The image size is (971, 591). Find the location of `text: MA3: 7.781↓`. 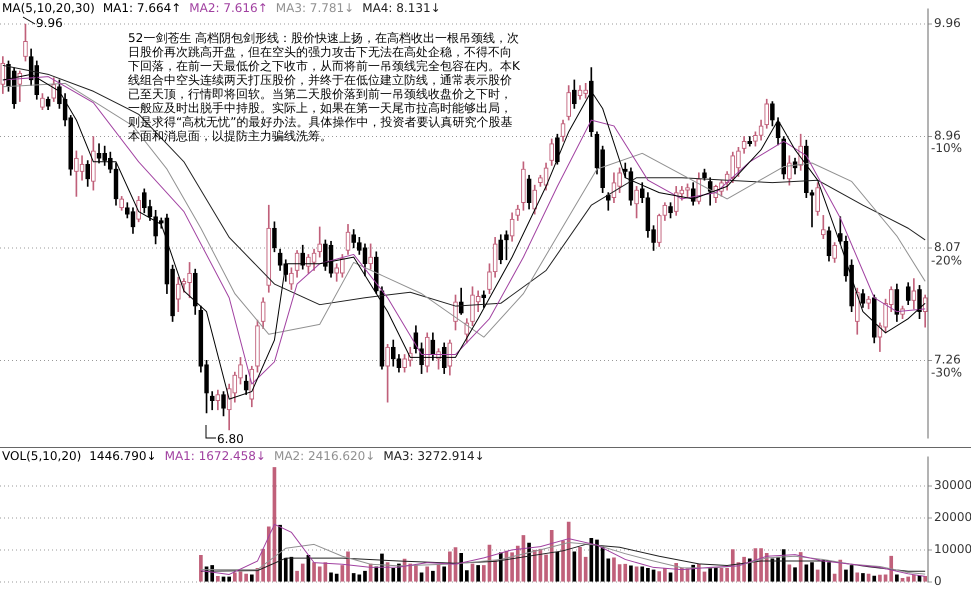

text: MA3: 7.781↓ is located at coordinates (315, 8).